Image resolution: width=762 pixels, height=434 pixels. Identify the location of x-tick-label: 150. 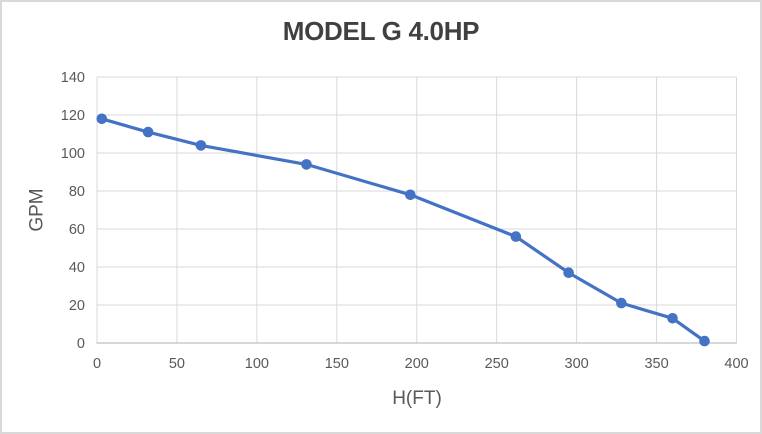
(337, 364).